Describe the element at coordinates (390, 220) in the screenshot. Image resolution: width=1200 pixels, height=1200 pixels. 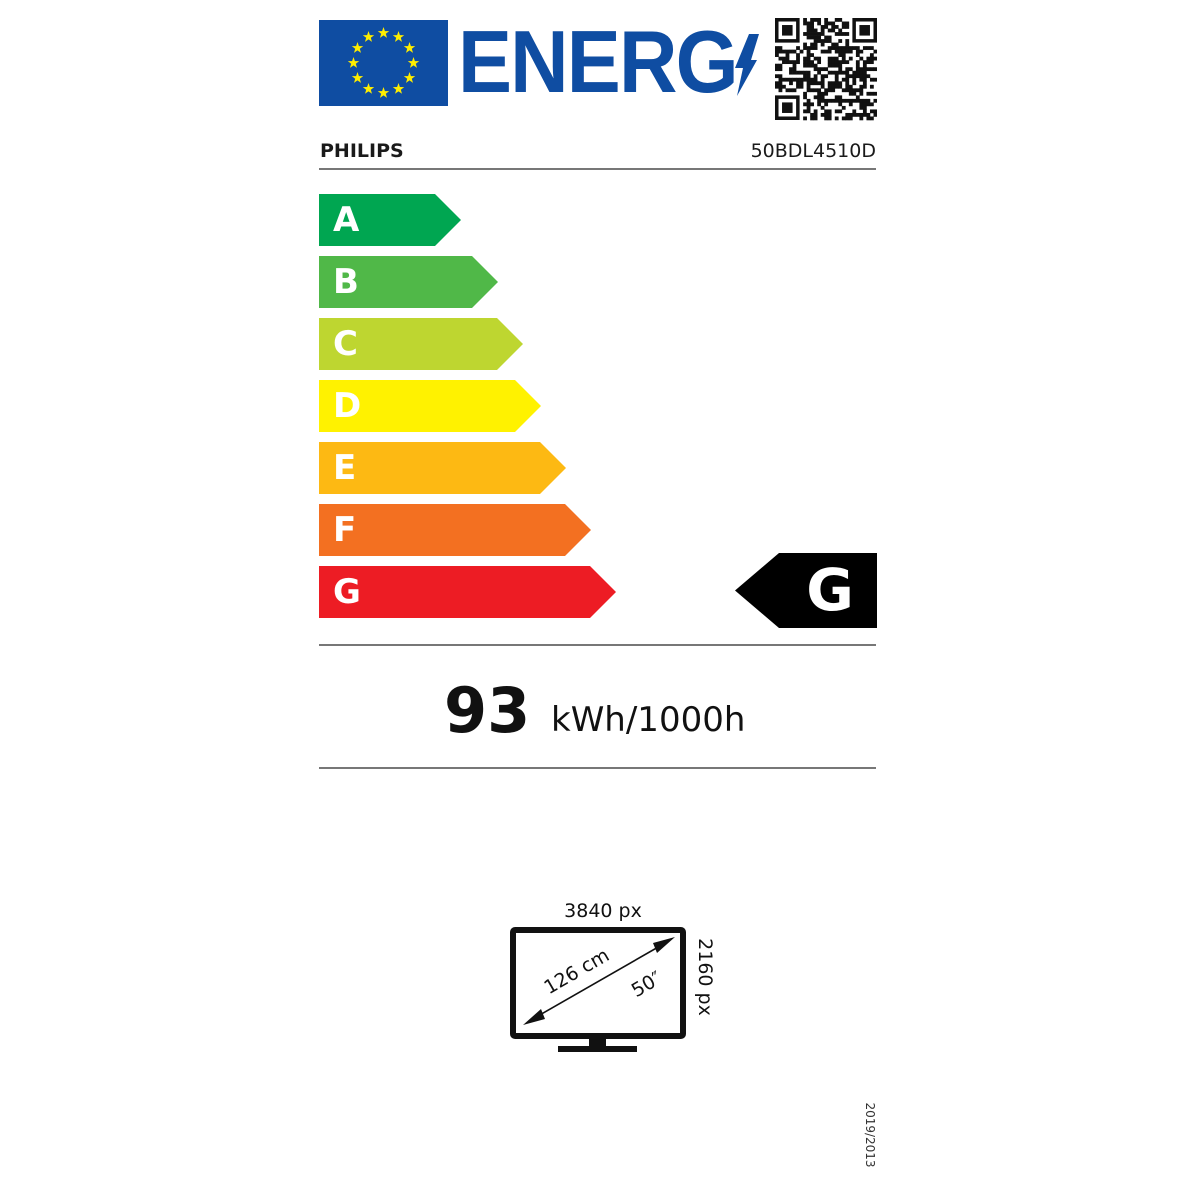
I see `energy-class-a: A` at that location.